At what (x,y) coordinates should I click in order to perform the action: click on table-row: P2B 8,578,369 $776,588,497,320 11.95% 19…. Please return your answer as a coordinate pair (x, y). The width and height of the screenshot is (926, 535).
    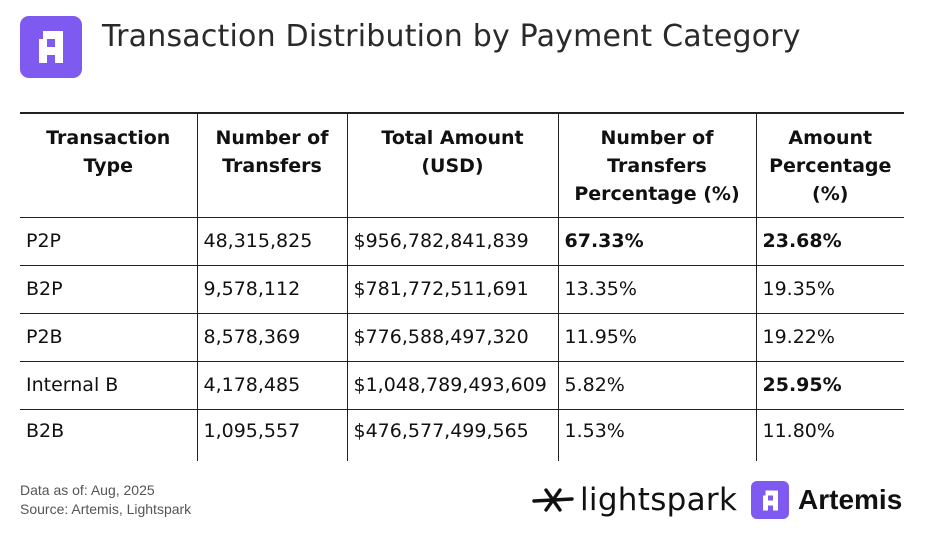
    Looking at the image, I should click on (462, 337).